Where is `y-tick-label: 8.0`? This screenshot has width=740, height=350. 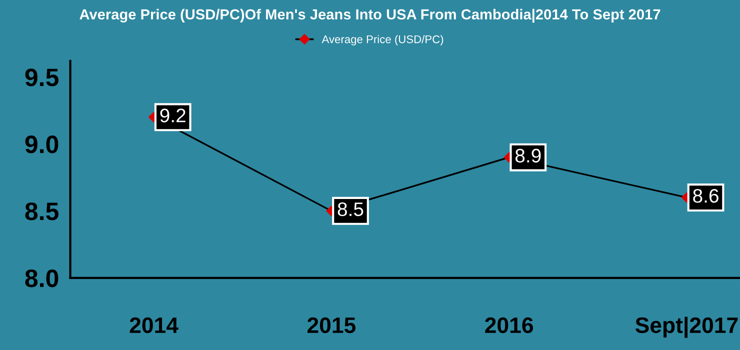 y-tick-label: 8.0 is located at coordinates (41, 279).